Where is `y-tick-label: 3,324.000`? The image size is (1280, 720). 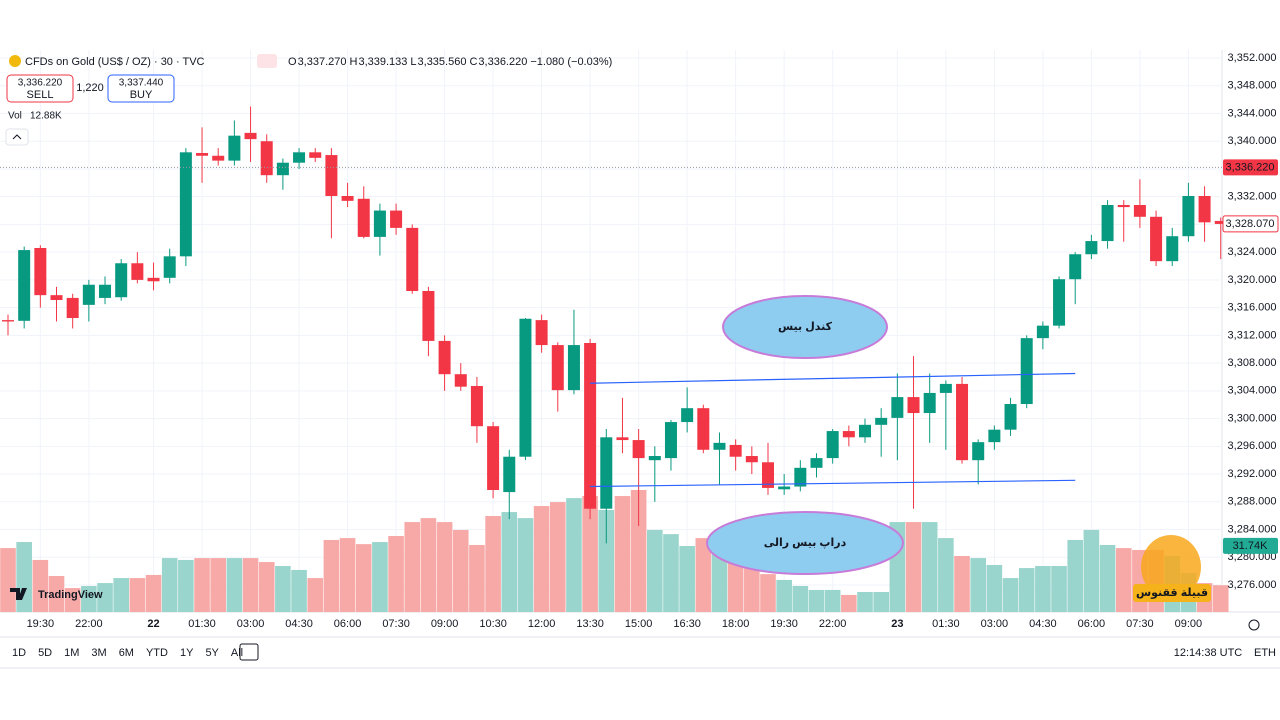
y-tick-label: 3,324.000 is located at coordinates (1252, 252).